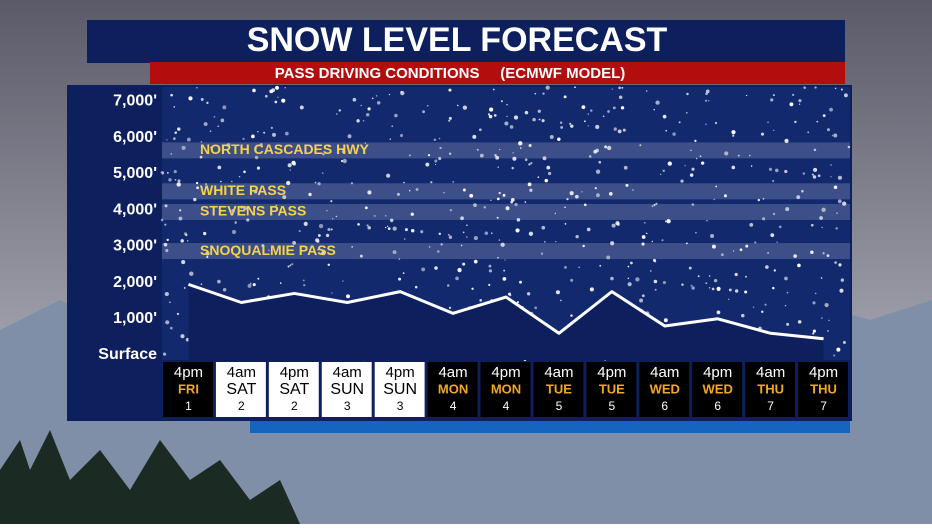 The width and height of the screenshot is (932, 529). Describe the element at coordinates (505, 311) in the screenshot. I see `snow-level-line` at that location.